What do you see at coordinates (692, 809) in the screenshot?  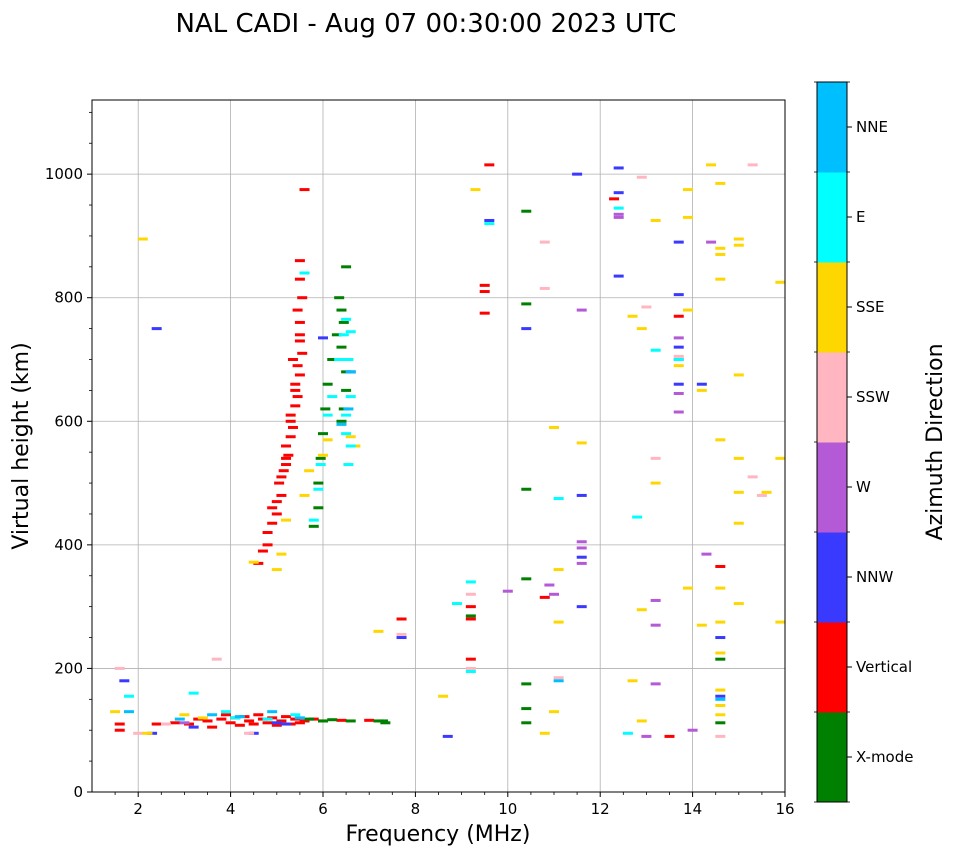 I see `x-tick-label: 14` at bounding box center [692, 809].